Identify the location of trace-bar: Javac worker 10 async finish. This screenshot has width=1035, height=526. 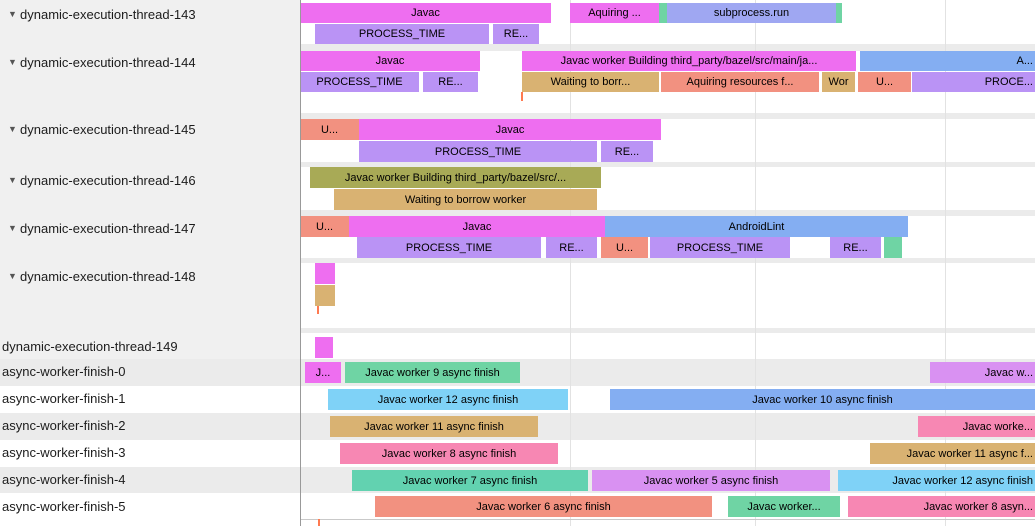
(822, 399).